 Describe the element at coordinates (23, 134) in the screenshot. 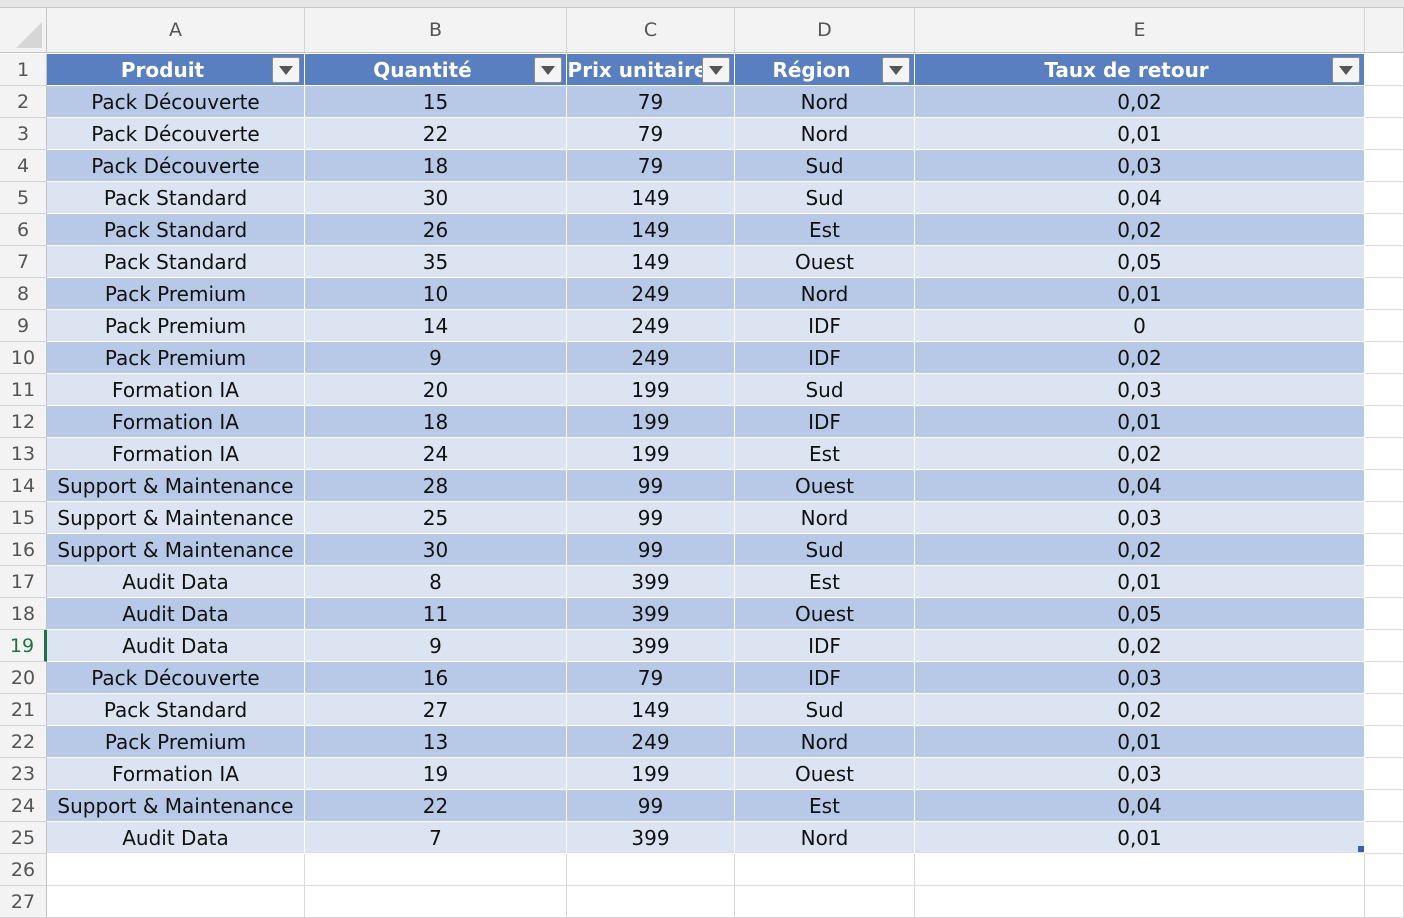

I see `row-number: 3` at that location.